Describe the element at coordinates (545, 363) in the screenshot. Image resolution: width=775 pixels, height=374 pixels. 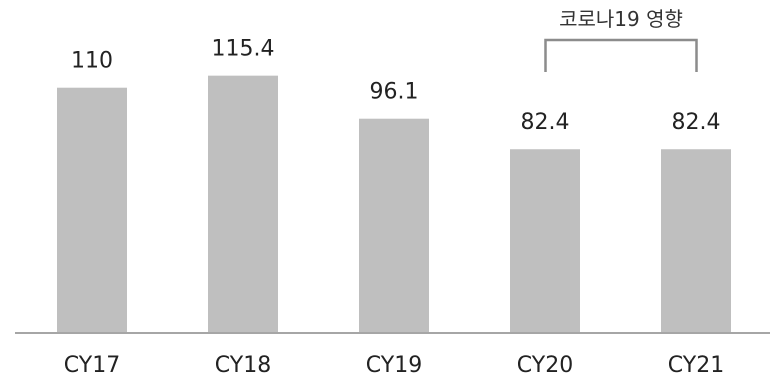
I see `x-tick-label-cy20: CY20` at that location.